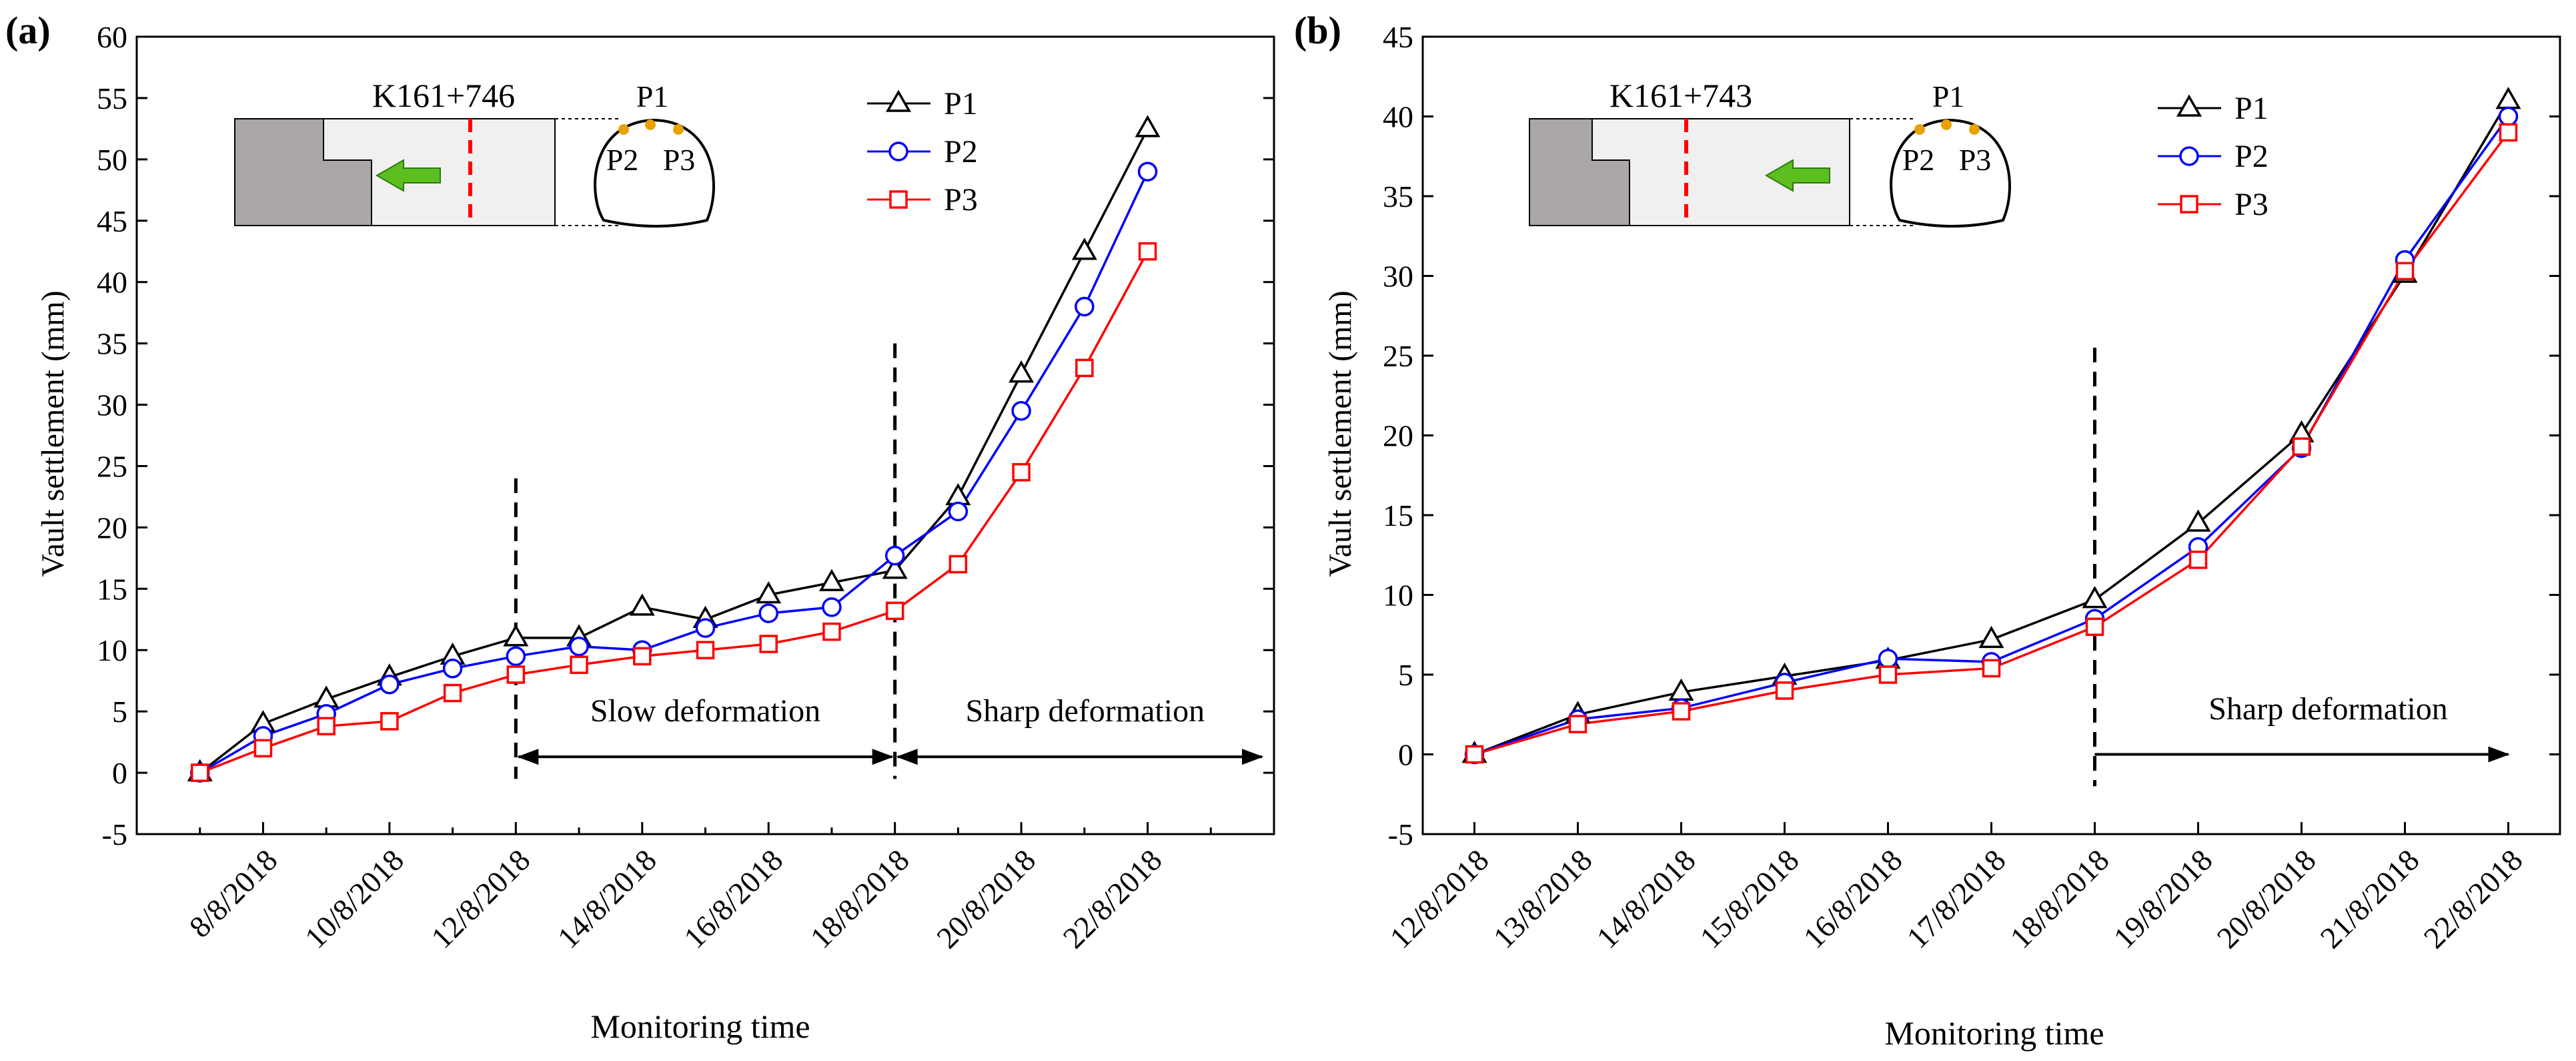 The width and height of the screenshot is (2576, 1061). I want to click on rock-face-a, so click(303, 172).